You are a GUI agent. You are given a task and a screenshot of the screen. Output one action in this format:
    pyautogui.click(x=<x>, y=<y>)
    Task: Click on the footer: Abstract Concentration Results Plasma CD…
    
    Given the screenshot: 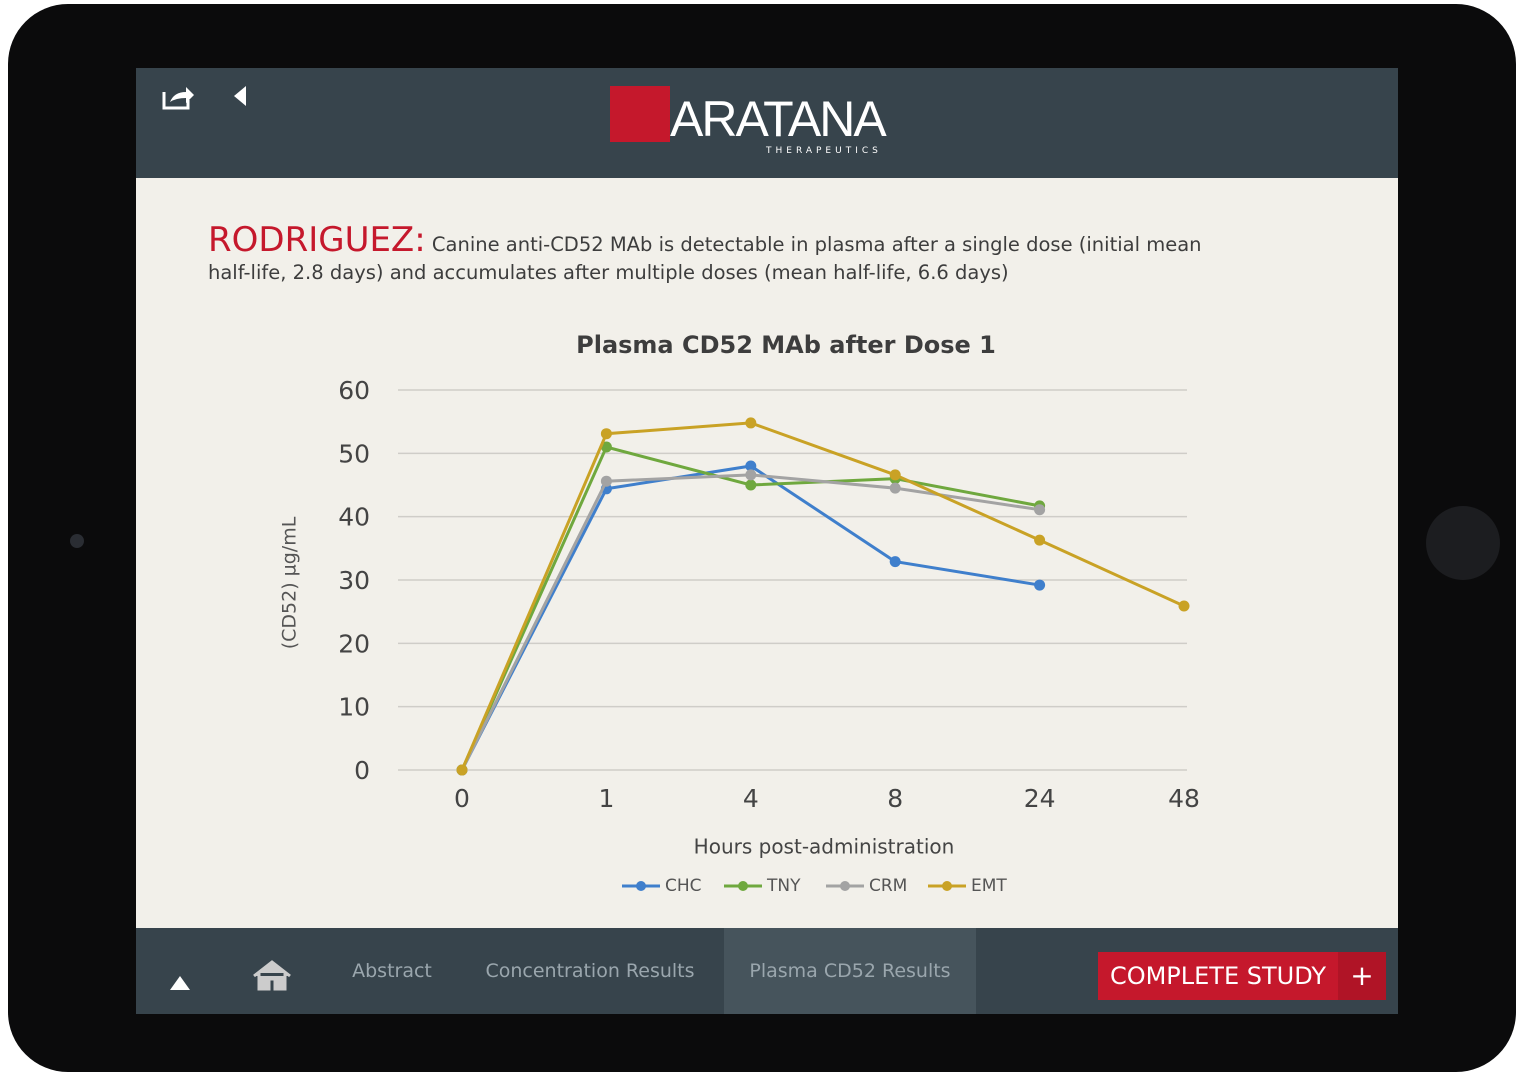 What is the action you would take?
    pyautogui.click(x=767, y=971)
    